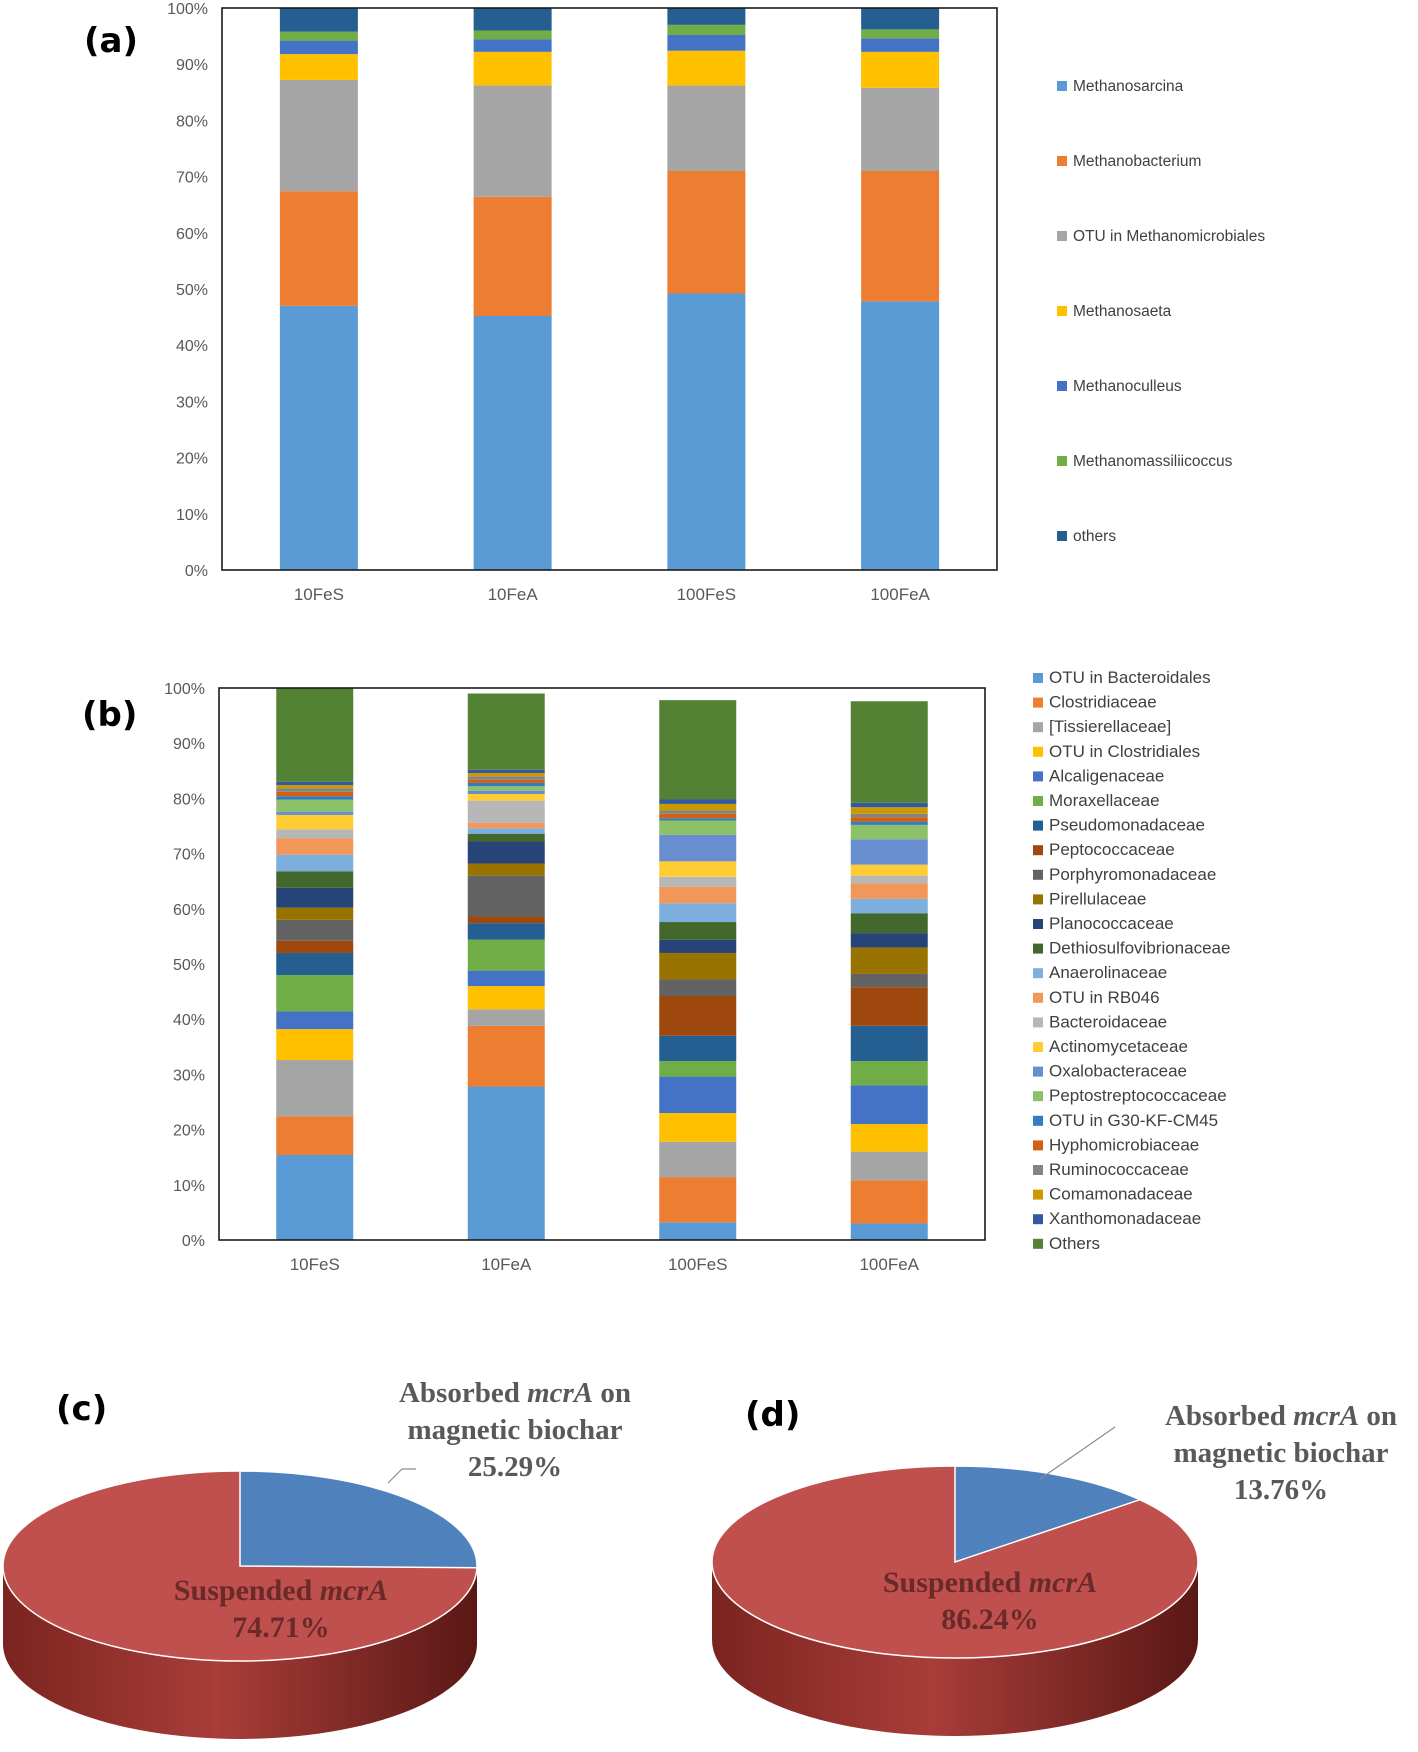 The width and height of the screenshot is (1418, 1752). What do you see at coordinates (1062, 311) in the screenshot?
I see `legend-swatch-methanosaeta` at bounding box center [1062, 311].